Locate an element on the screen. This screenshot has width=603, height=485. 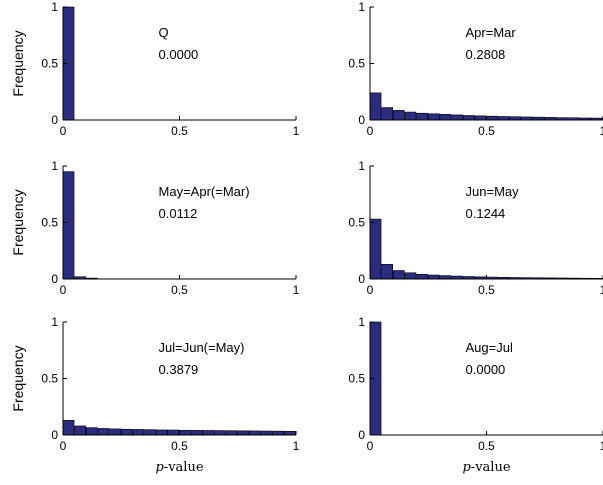
panel-4: 0 0.5 1 0 0.5 1 Jun=May 0.1244 is located at coordinates (475, 228).